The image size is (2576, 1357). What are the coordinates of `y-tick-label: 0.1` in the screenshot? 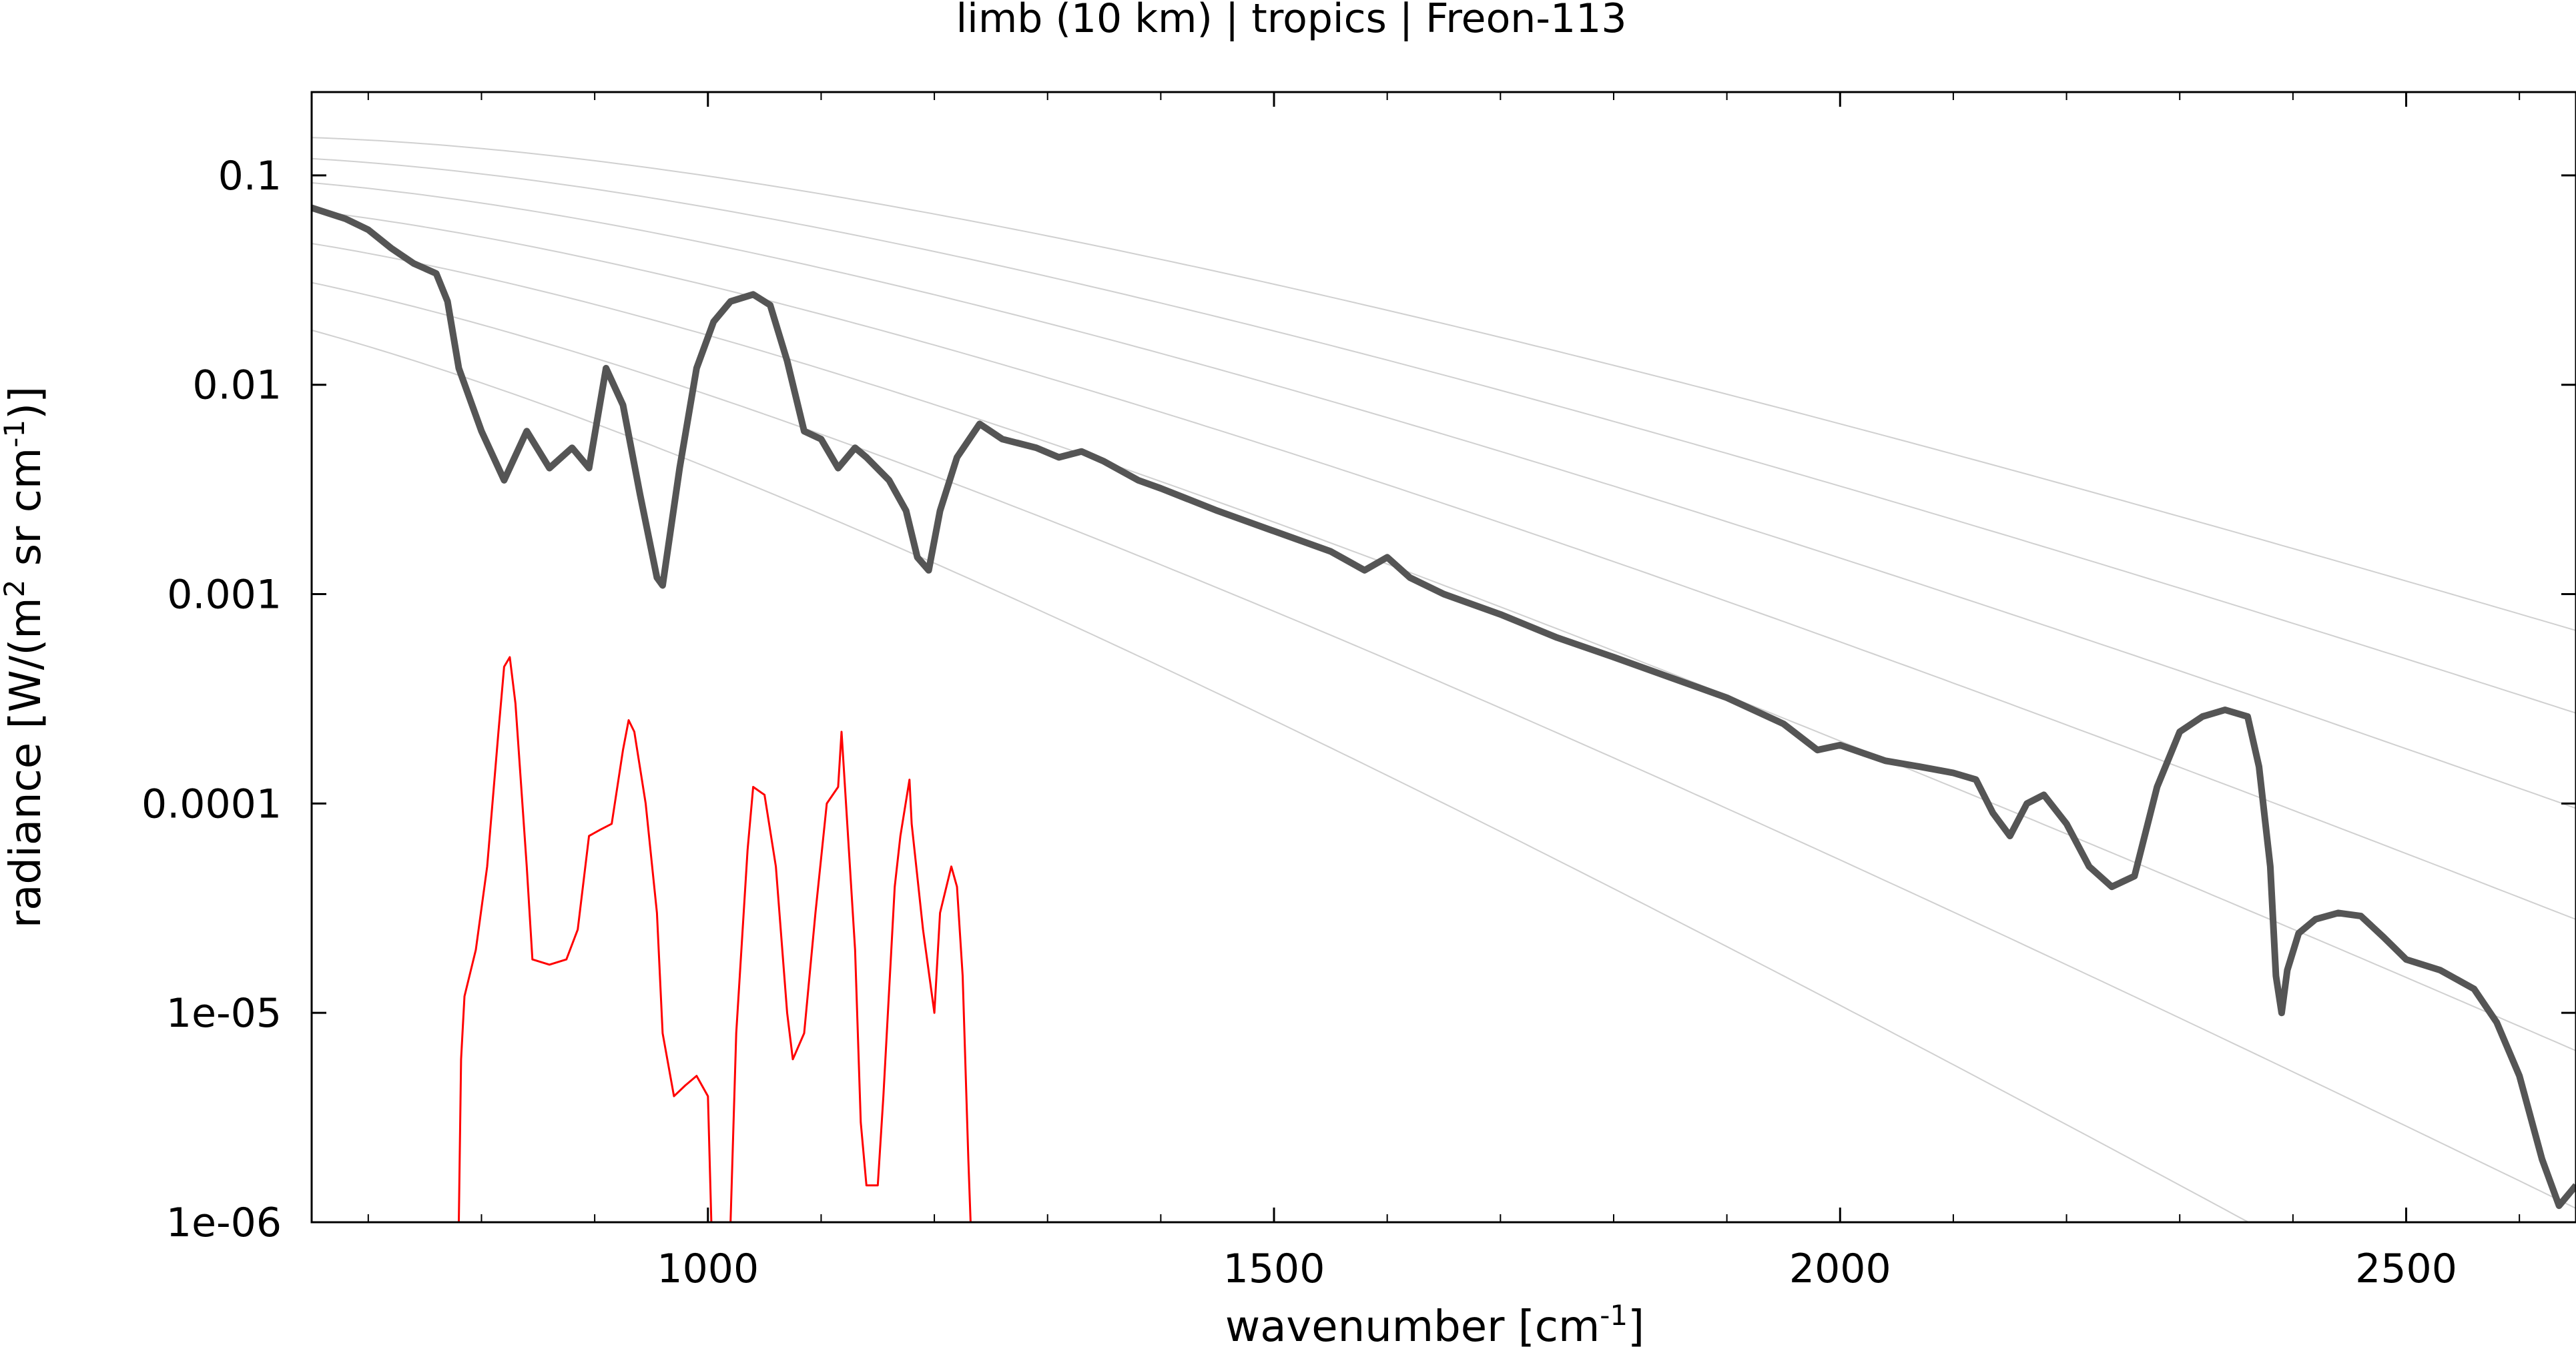 It's located at (250, 176).